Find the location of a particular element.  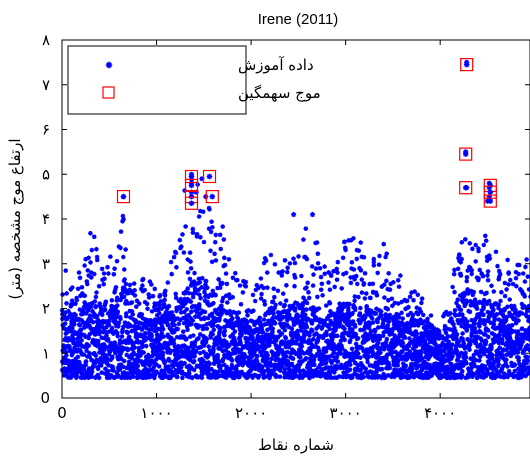

legend-box is located at coordinates (157, 80).